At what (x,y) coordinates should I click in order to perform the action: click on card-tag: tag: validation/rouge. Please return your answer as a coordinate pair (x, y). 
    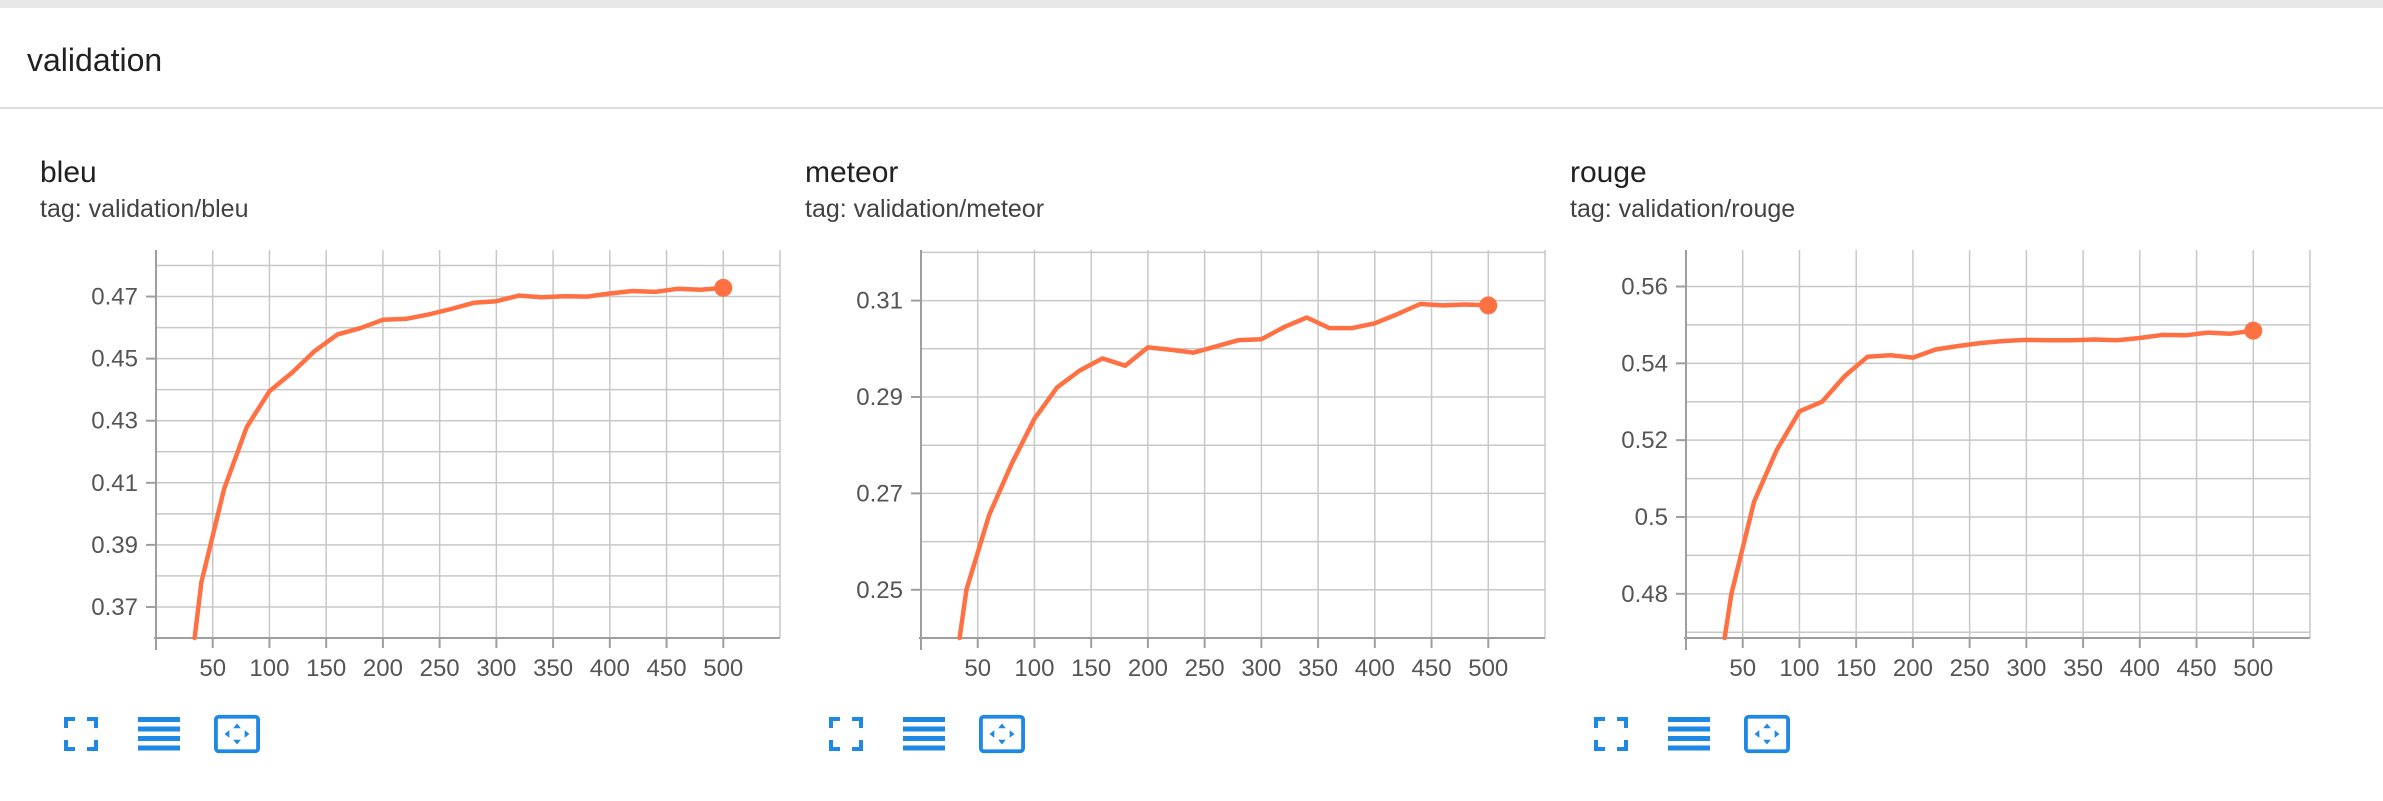
    Looking at the image, I should click on (1683, 209).